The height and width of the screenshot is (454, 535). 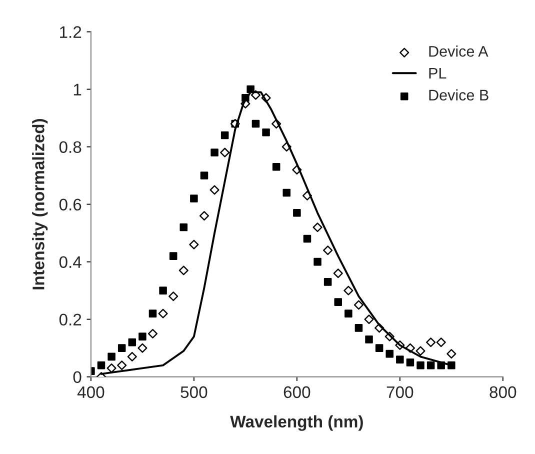 What do you see at coordinates (71, 32) in the screenshot?
I see `y-tick-label: 1.2` at bounding box center [71, 32].